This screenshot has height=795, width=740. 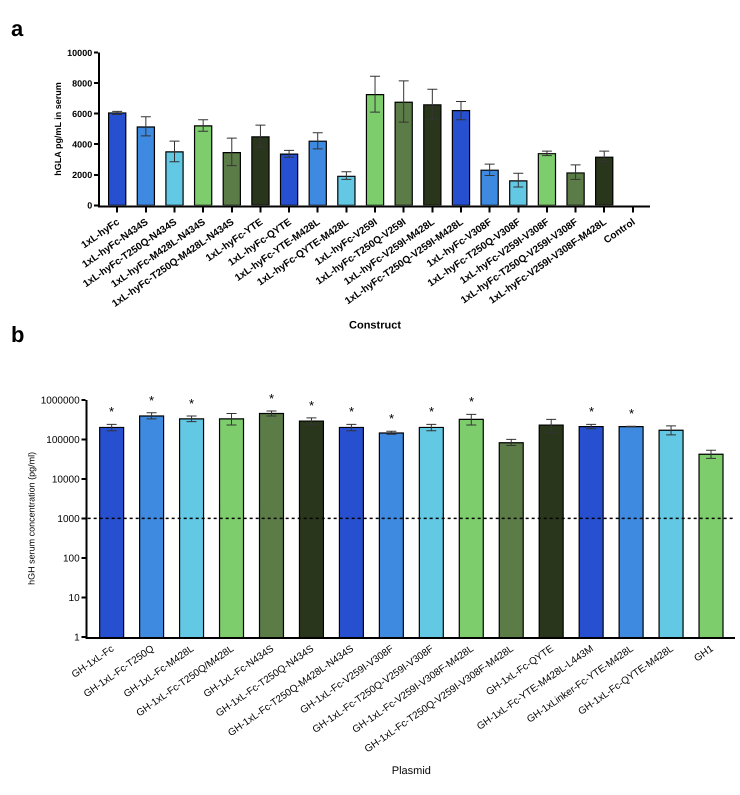 I want to click on y-tick-label: 2000, so click(x=82, y=175).